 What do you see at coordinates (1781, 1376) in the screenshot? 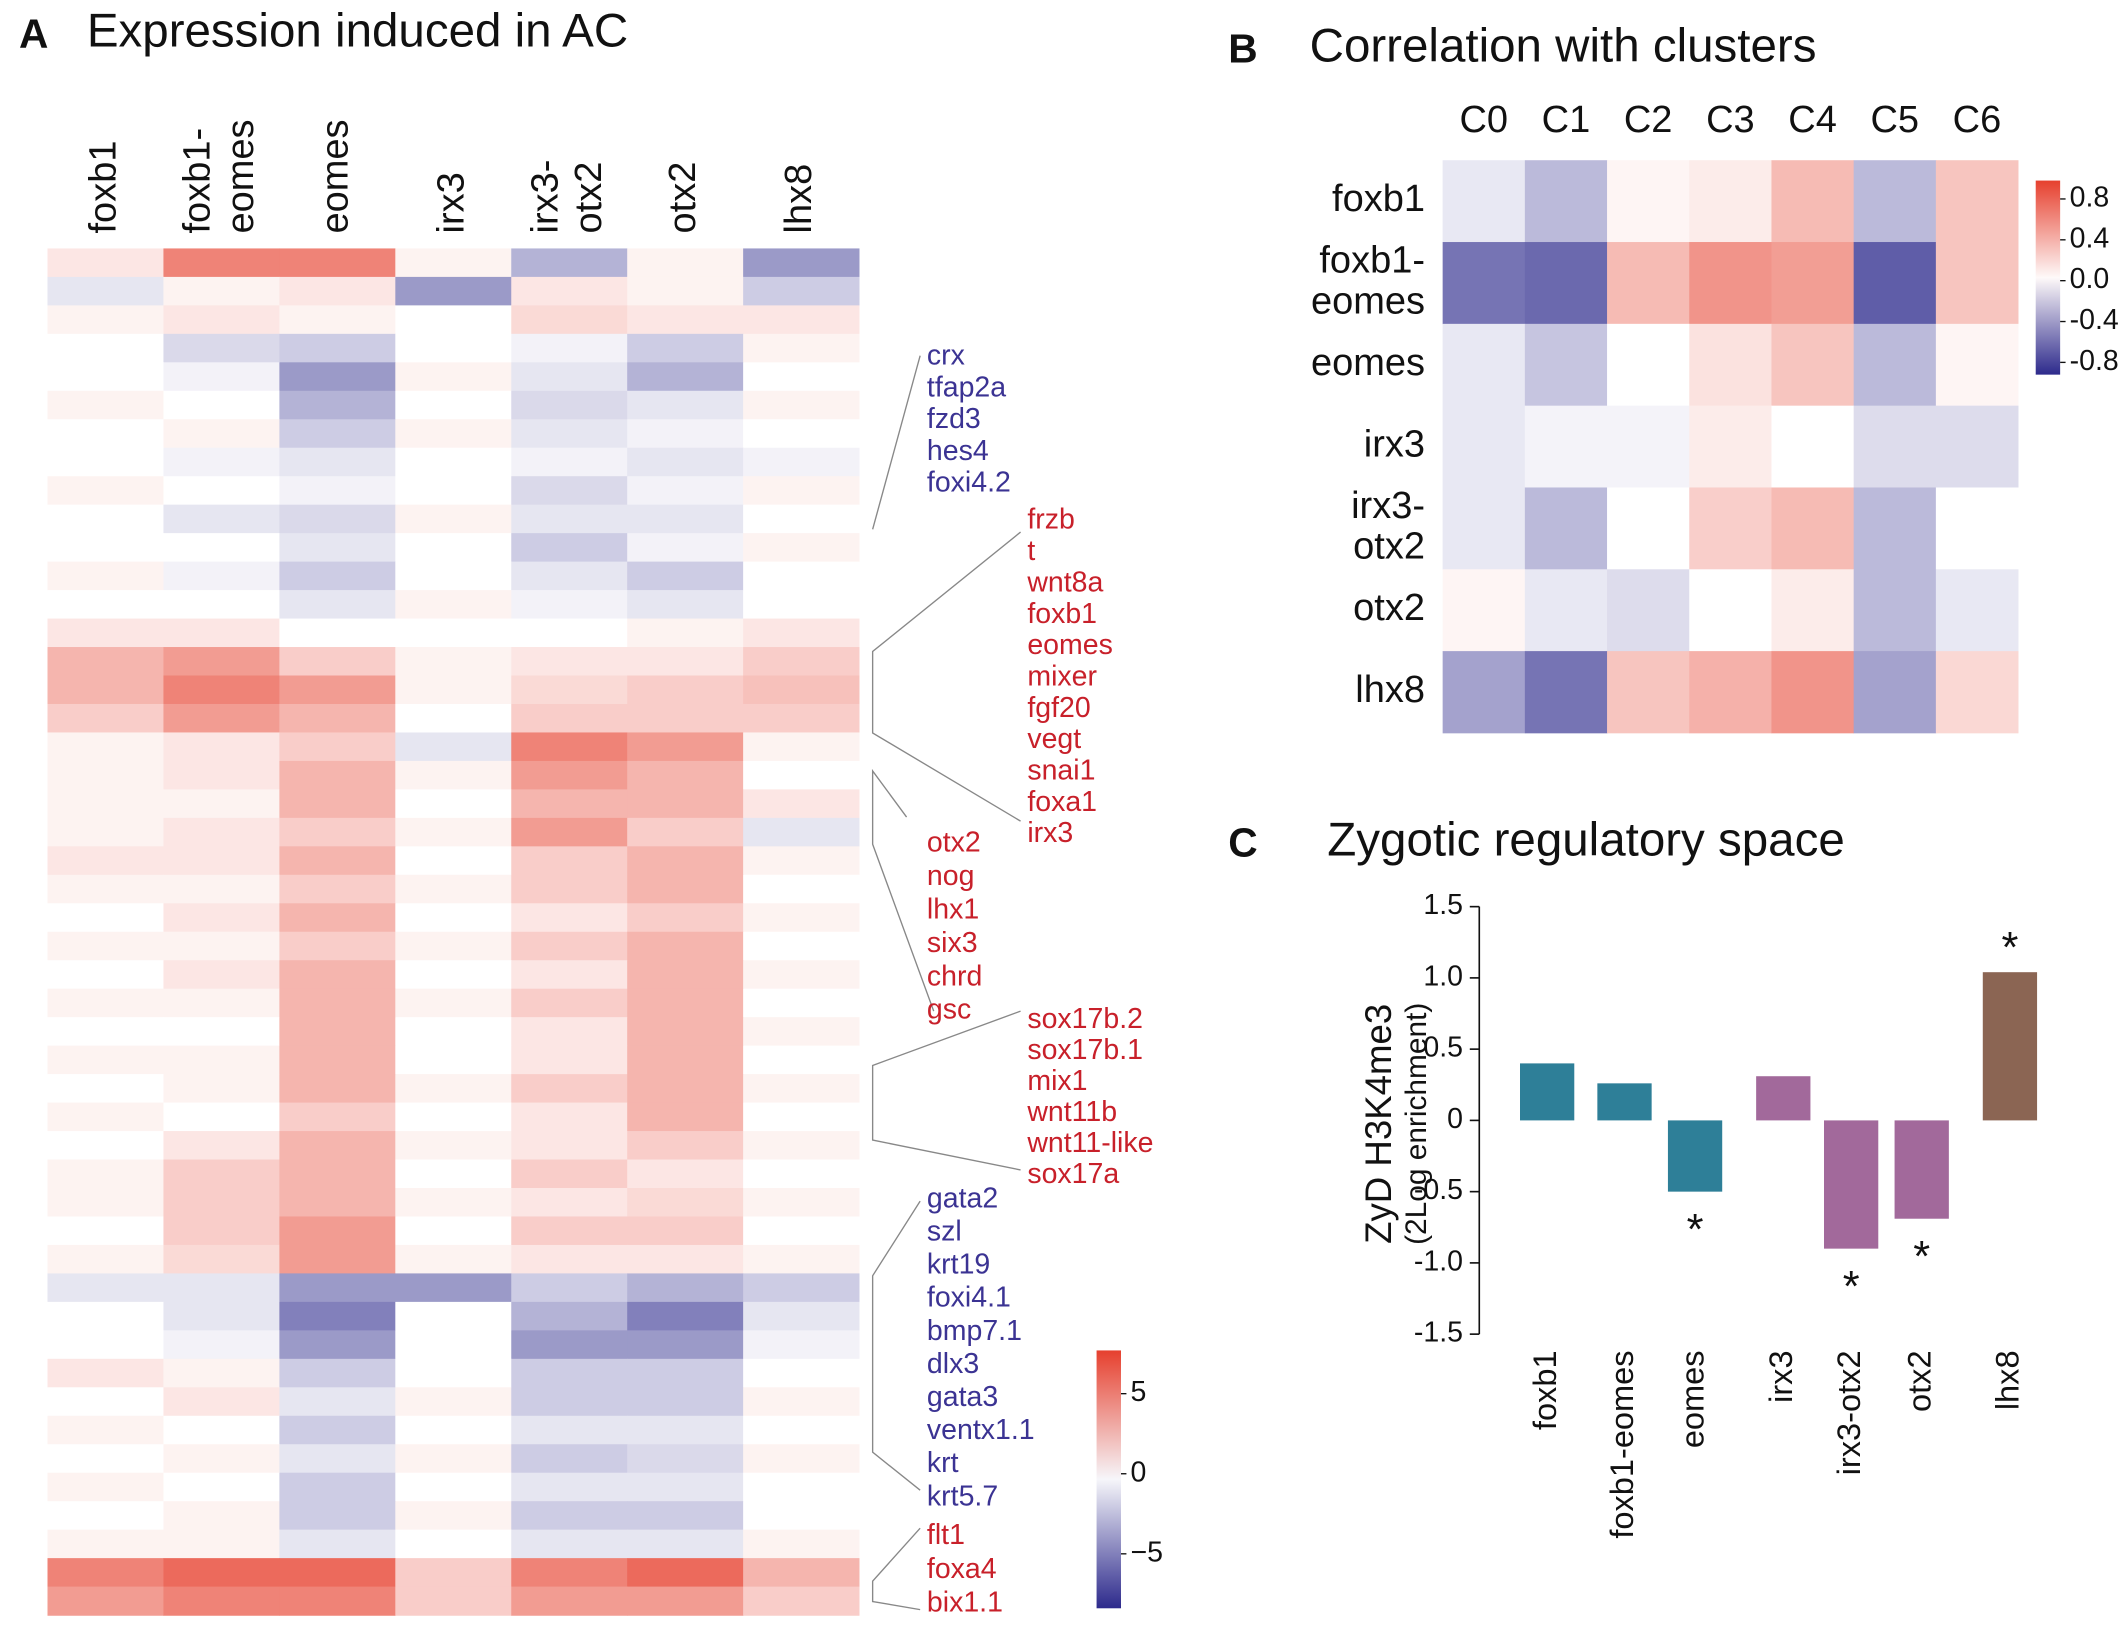
I see `x-tick-label: irx3` at bounding box center [1781, 1376].